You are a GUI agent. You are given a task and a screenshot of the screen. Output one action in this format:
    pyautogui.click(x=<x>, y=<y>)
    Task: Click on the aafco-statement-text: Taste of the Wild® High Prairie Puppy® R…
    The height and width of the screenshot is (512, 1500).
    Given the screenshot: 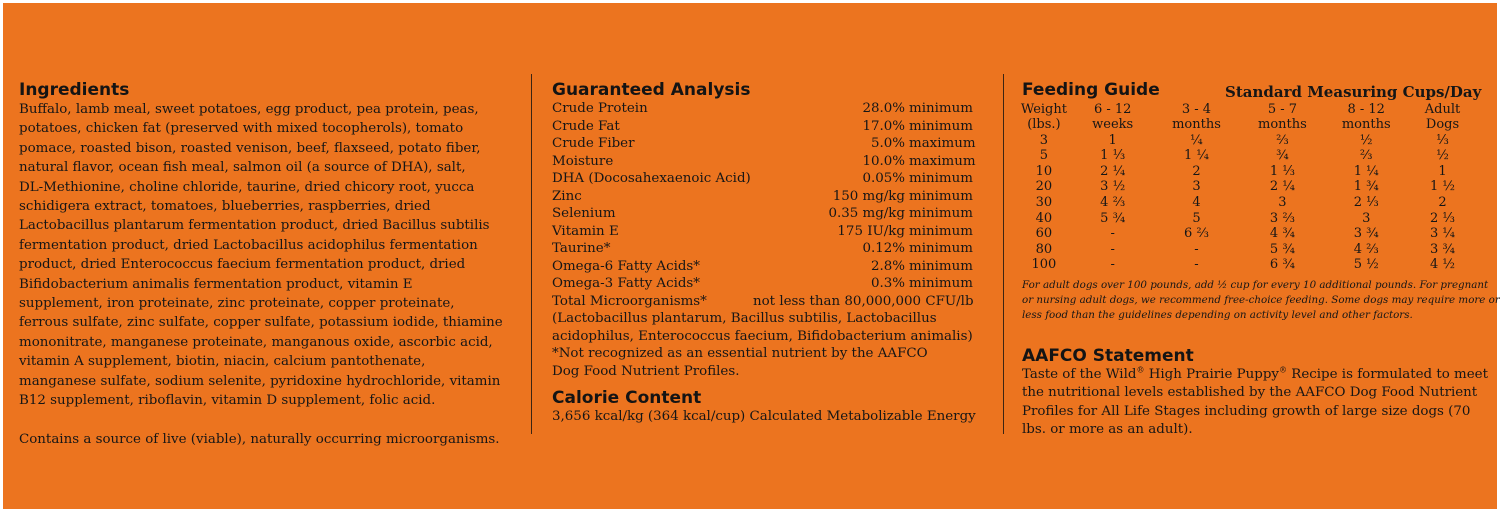 What is the action you would take?
    pyautogui.click(x=1255, y=402)
    